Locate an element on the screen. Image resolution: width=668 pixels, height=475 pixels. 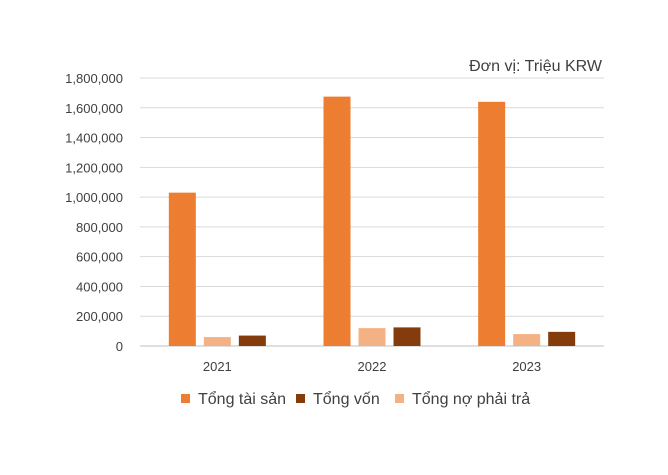
y-tick-label: 800,000 is located at coordinates (99, 227).